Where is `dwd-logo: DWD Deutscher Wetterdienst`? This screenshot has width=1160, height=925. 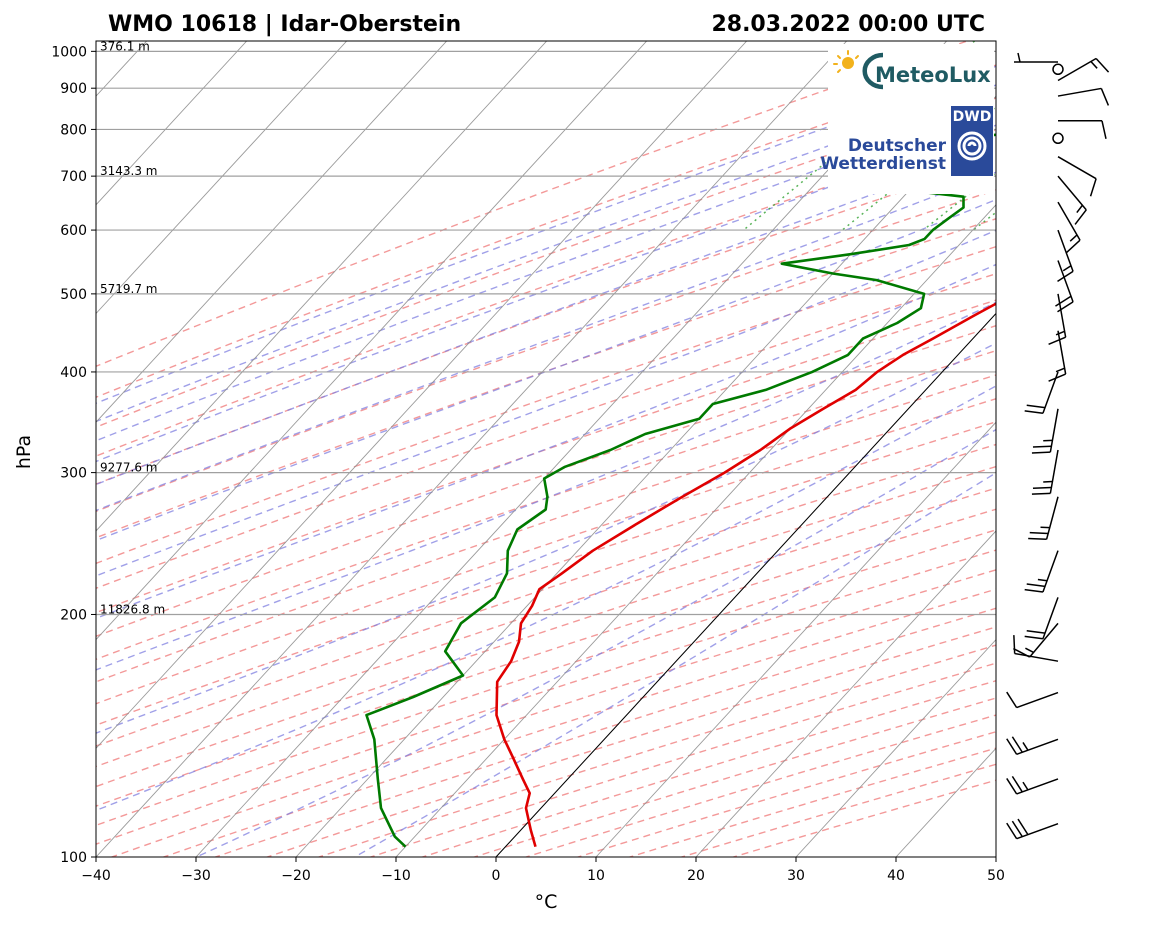
dwd-logo: DWD Deutscher Wetterdienst is located at coordinates (906, 141).